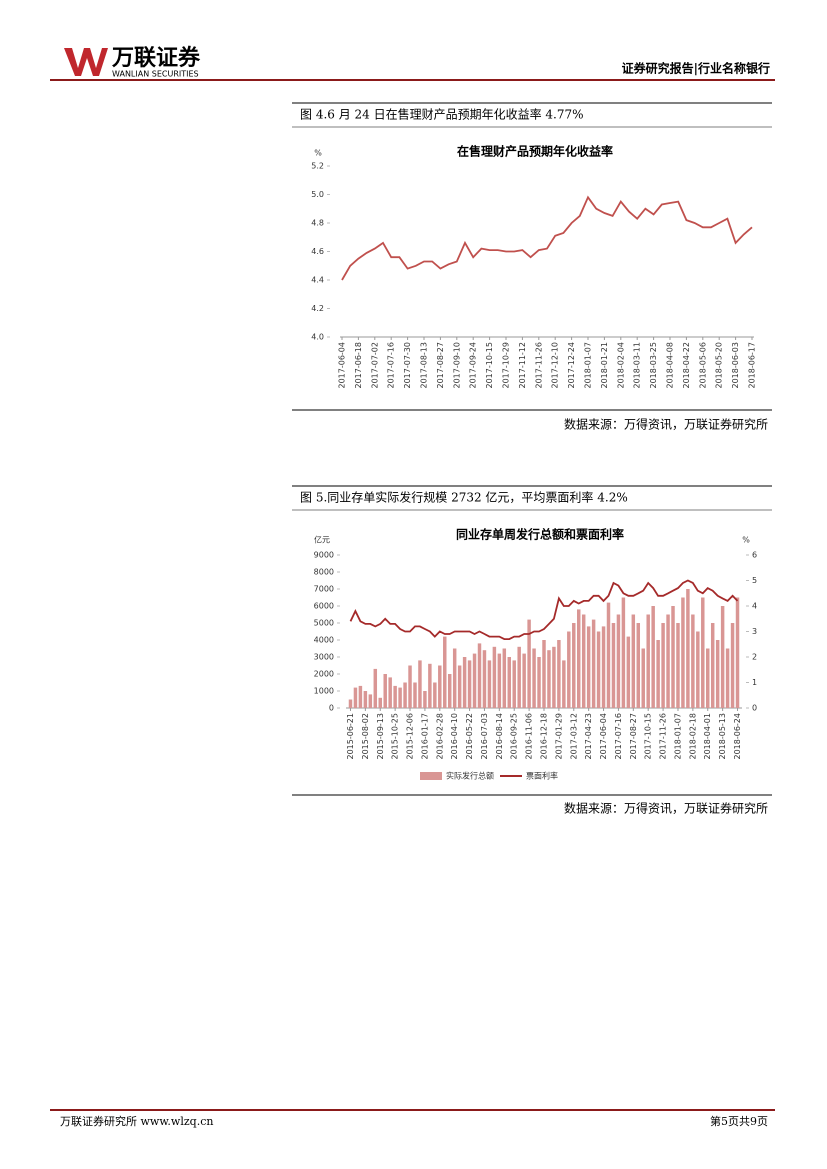  I want to click on x-tick-label: 2017-09-10, so click(456, 365).